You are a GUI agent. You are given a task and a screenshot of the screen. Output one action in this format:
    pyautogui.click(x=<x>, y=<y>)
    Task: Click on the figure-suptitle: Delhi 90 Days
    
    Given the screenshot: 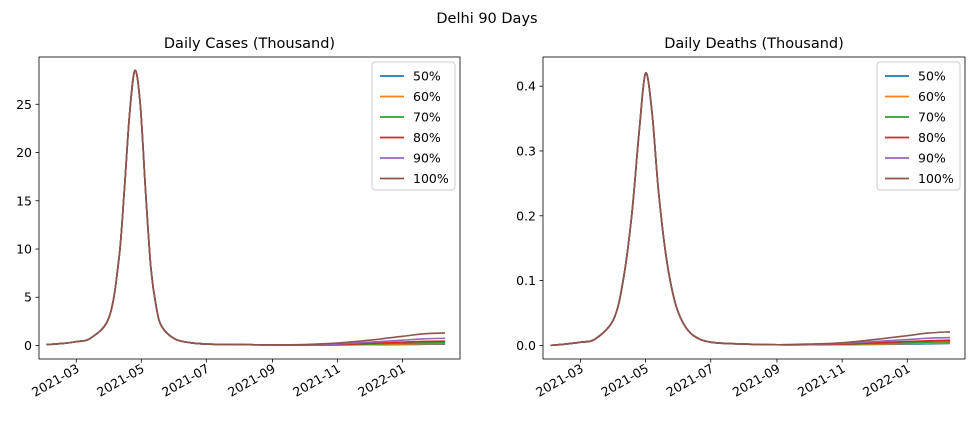 What is the action you would take?
    pyautogui.click(x=486, y=19)
    